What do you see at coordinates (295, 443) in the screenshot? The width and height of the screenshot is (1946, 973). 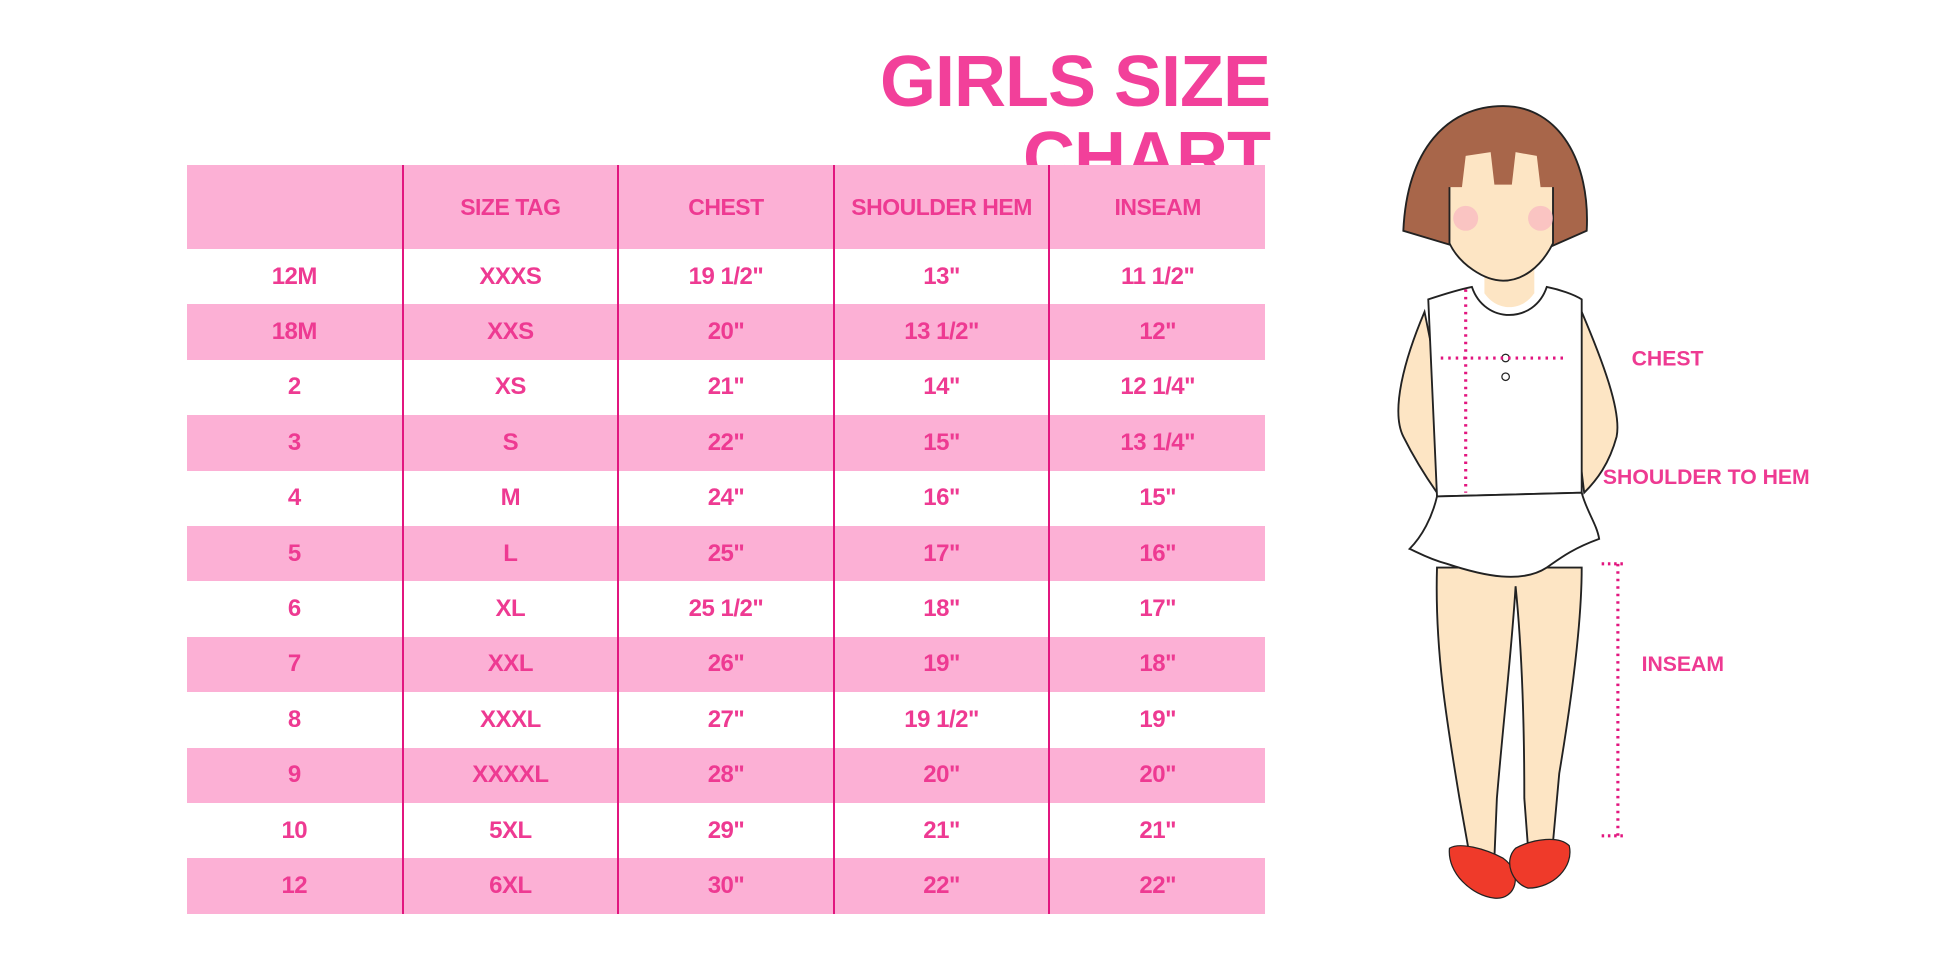 I see `age-size-cell: 3` at bounding box center [295, 443].